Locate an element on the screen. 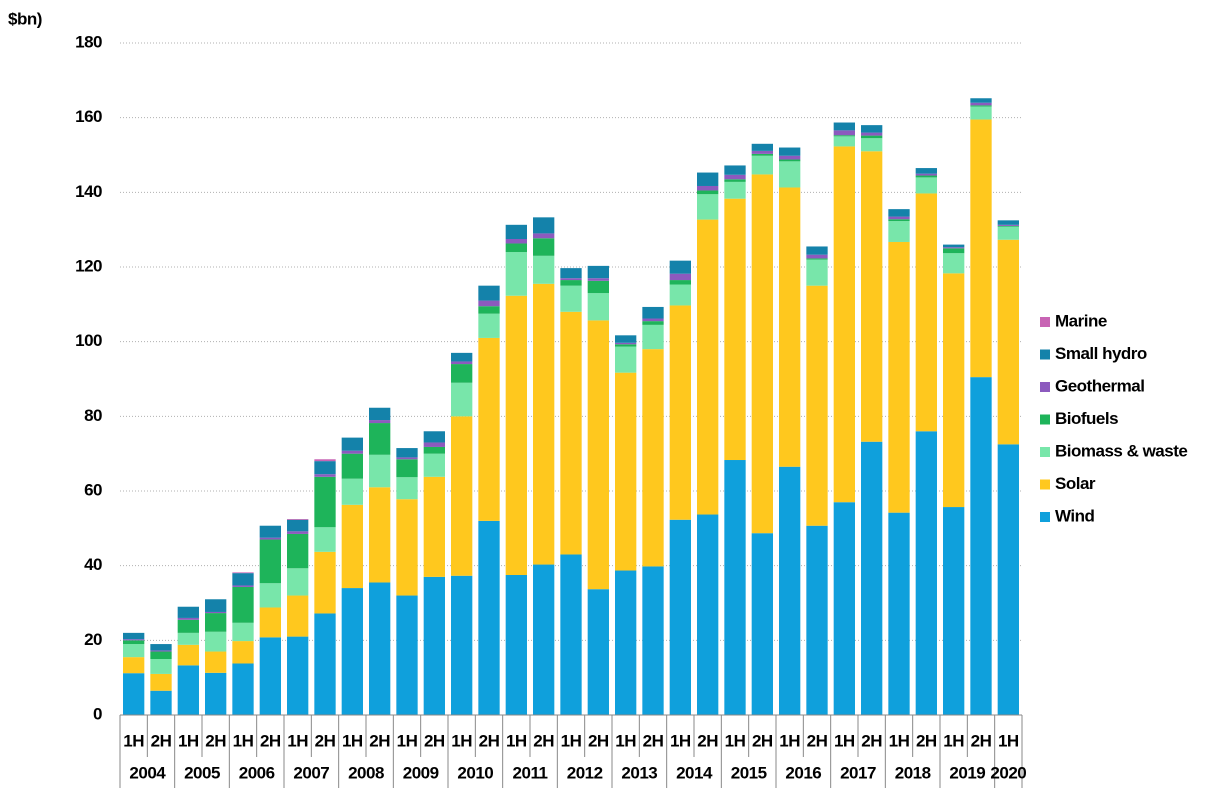  y-tick-label: 20 is located at coordinates (93, 639).